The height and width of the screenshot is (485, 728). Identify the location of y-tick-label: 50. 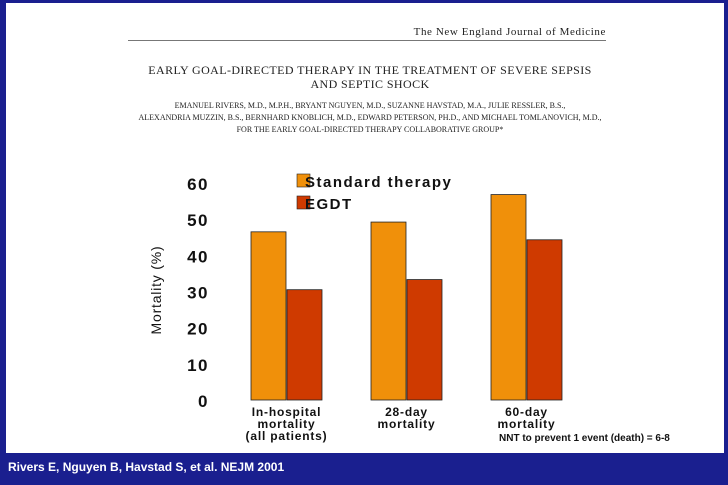
(198, 220).